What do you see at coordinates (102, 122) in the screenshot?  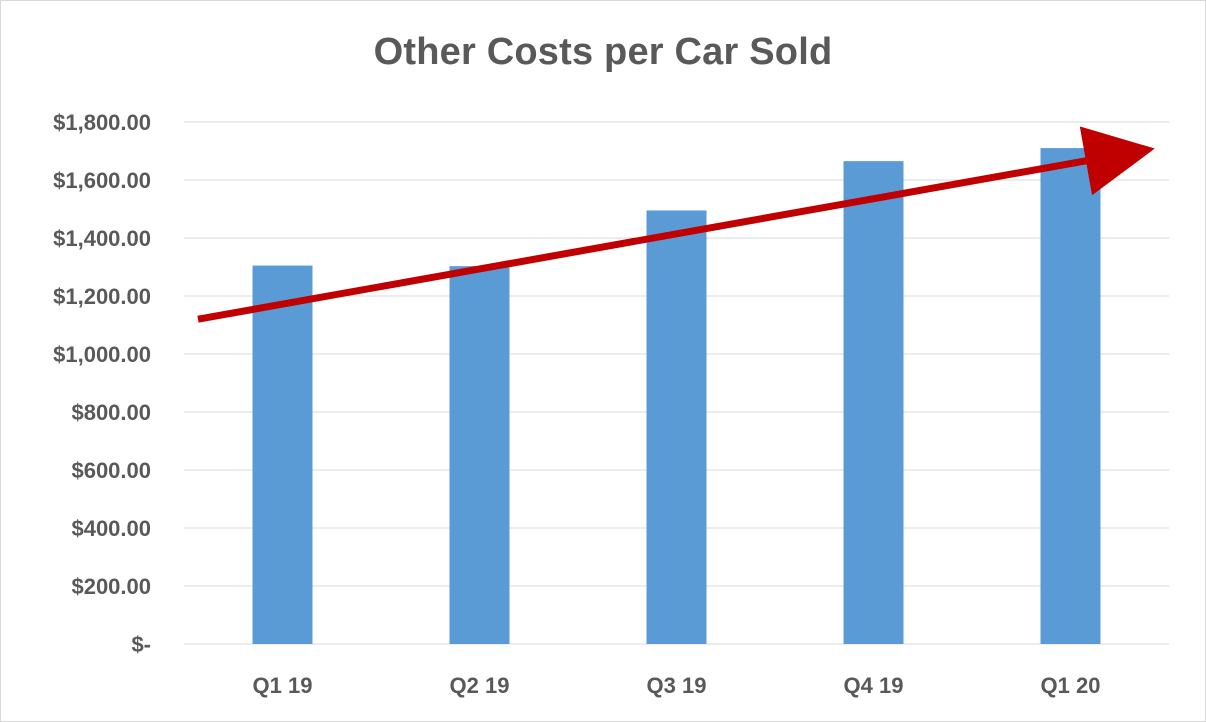 I see `y-tick-label: $1,800.00` at bounding box center [102, 122].